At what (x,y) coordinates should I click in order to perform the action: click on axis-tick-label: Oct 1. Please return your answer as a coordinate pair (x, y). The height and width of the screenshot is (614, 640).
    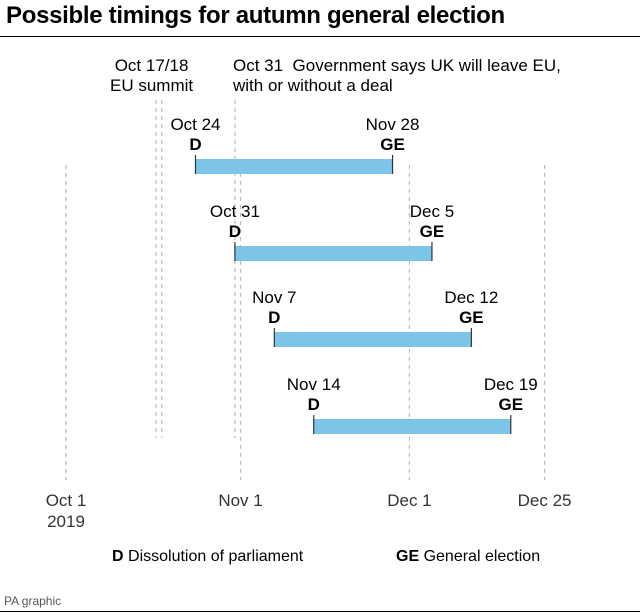
    Looking at the image, I should click on (66, 500).